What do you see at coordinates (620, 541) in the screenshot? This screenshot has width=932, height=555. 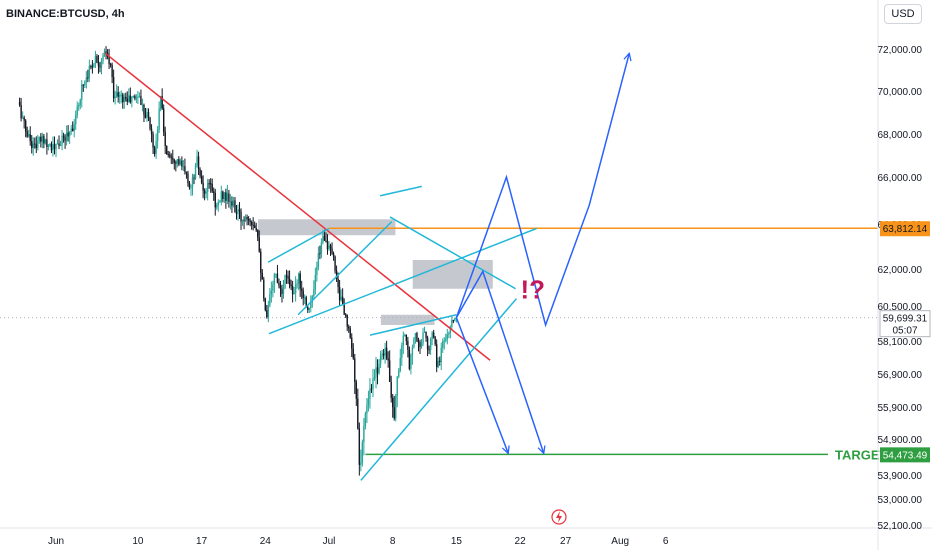 I see `x-tick-label: Aug` at bounding box center [620, 541].